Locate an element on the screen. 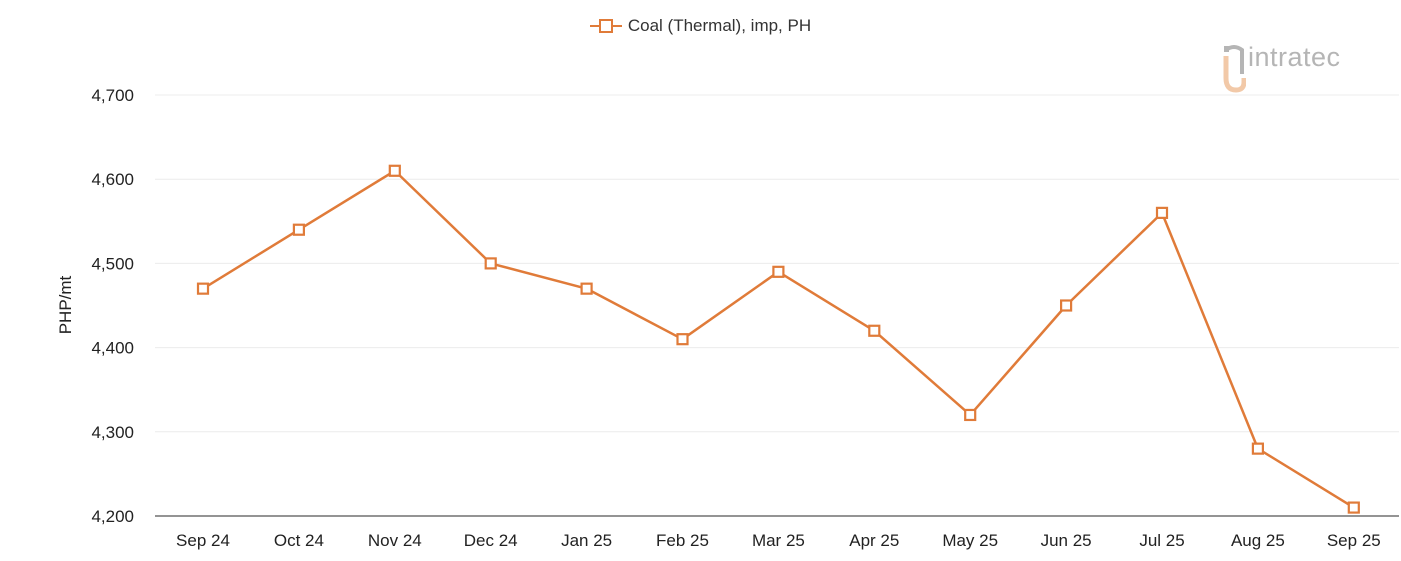 Image resolution: width=1401 pixels, height=561 pixels. x-tick-label: Nov 24 is located at coordinates (395, 540).